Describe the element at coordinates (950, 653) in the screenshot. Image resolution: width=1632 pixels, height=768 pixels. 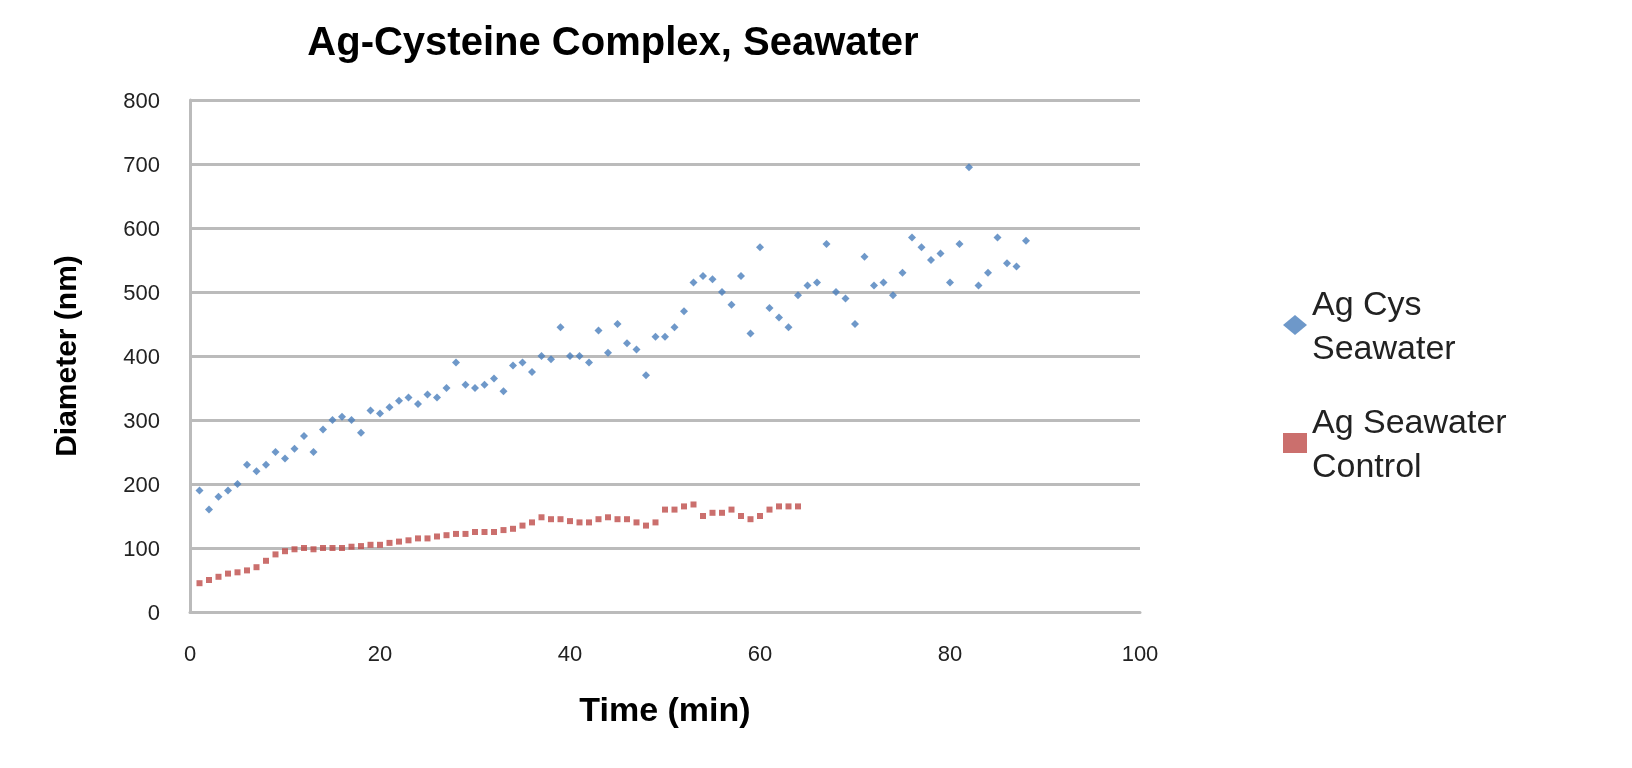
I see `x-tick-label: 80` at that location.